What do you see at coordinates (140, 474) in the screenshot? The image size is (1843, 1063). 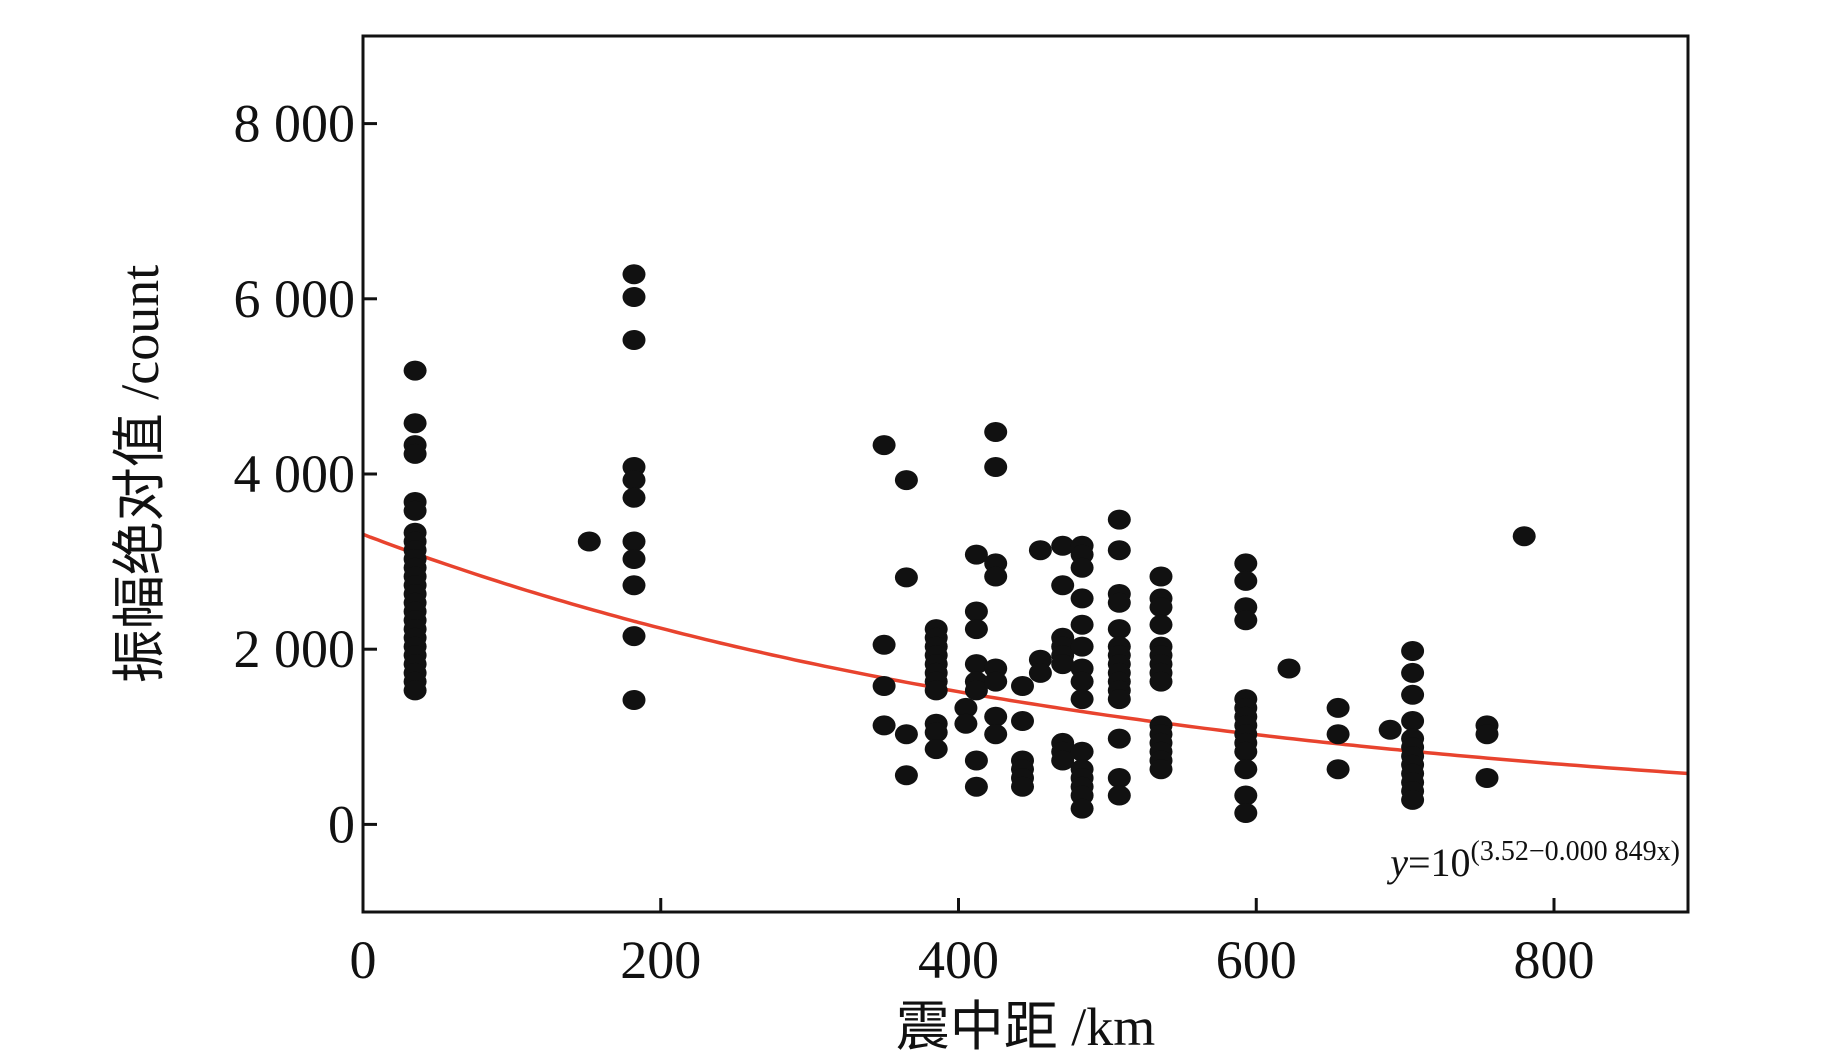 I see `y-axis-title: 振幅绝对值 /count` at bounding box center [140, 474].